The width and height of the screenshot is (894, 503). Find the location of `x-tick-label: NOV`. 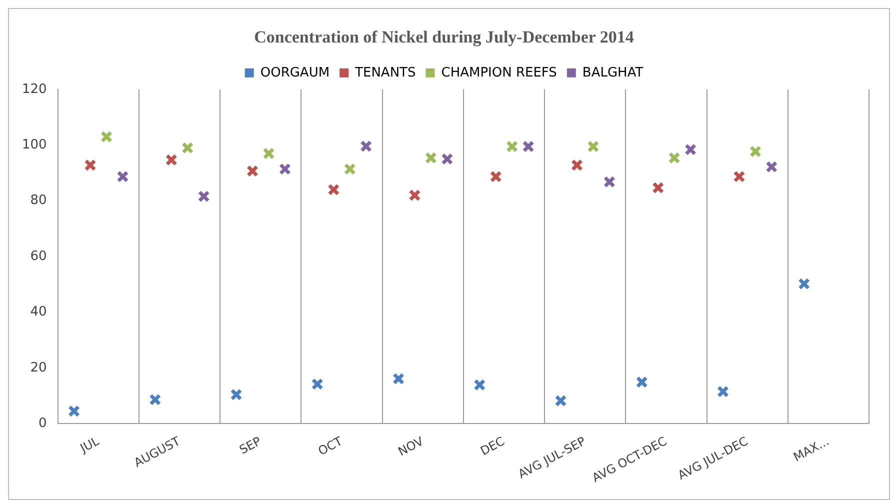

x-tick-label: NOV is located at coordinates (411, 446).